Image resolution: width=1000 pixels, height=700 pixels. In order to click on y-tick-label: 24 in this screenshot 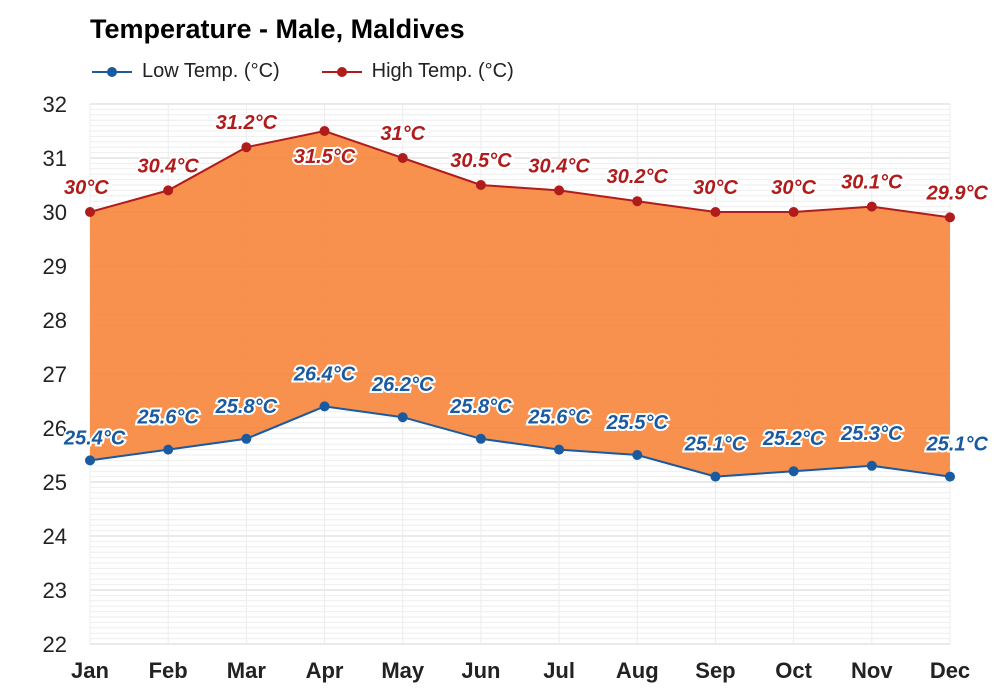, I will do `click(55, 536)`.